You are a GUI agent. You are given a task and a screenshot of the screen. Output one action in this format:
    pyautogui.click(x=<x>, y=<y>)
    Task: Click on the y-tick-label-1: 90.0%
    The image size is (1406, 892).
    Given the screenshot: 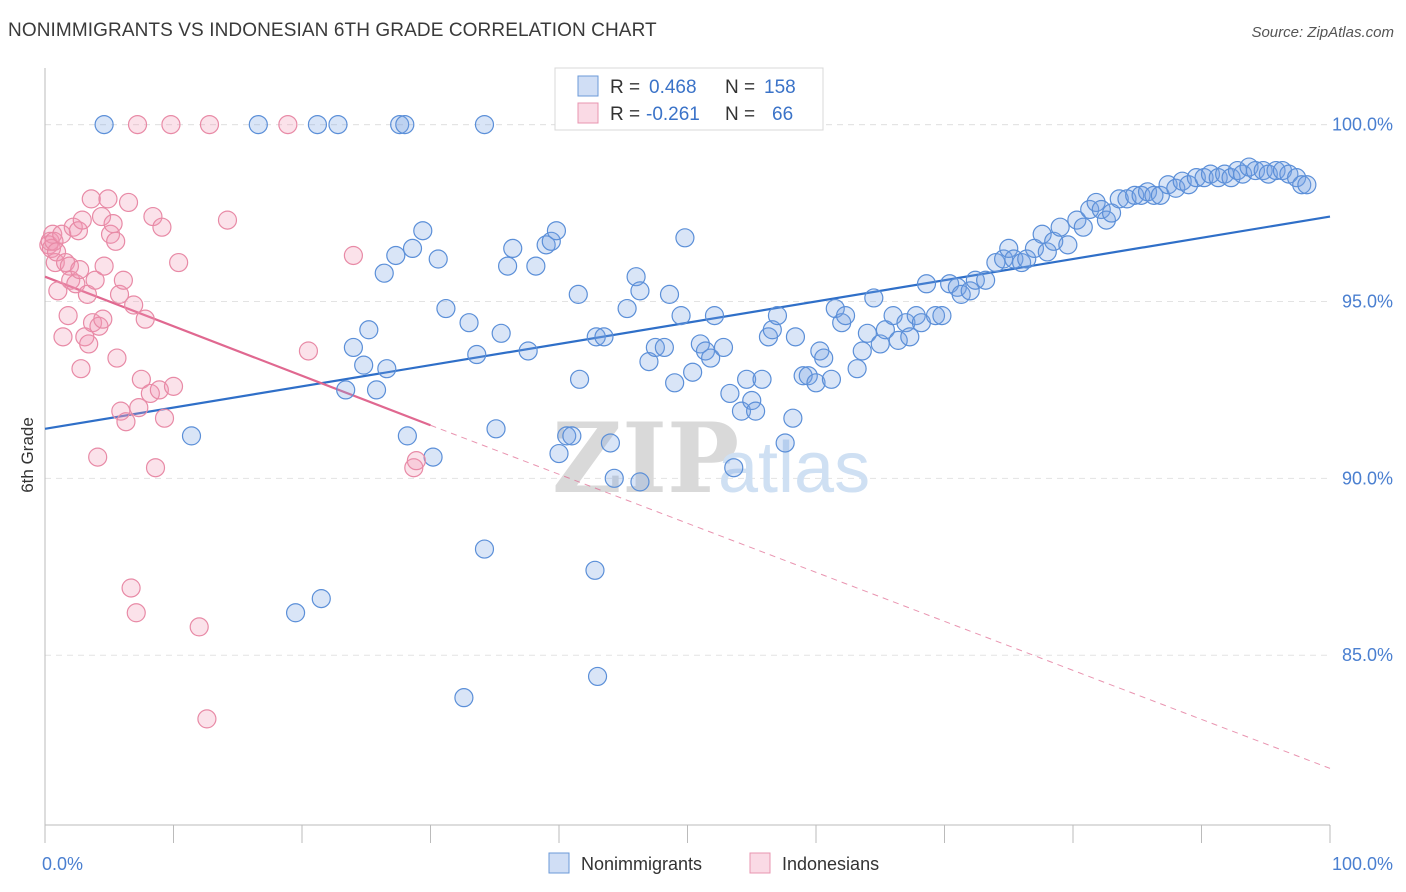 What is the action you would take?
    pyautogui.click(x=1367, y=478)
    